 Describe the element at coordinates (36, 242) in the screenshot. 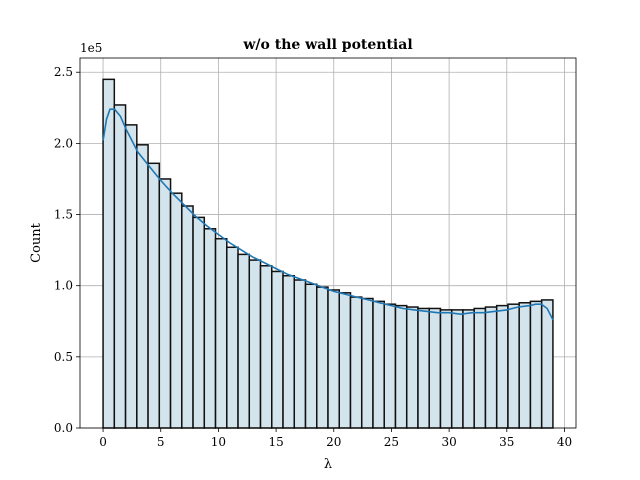

I see `y-axis-label: Count` at that location.